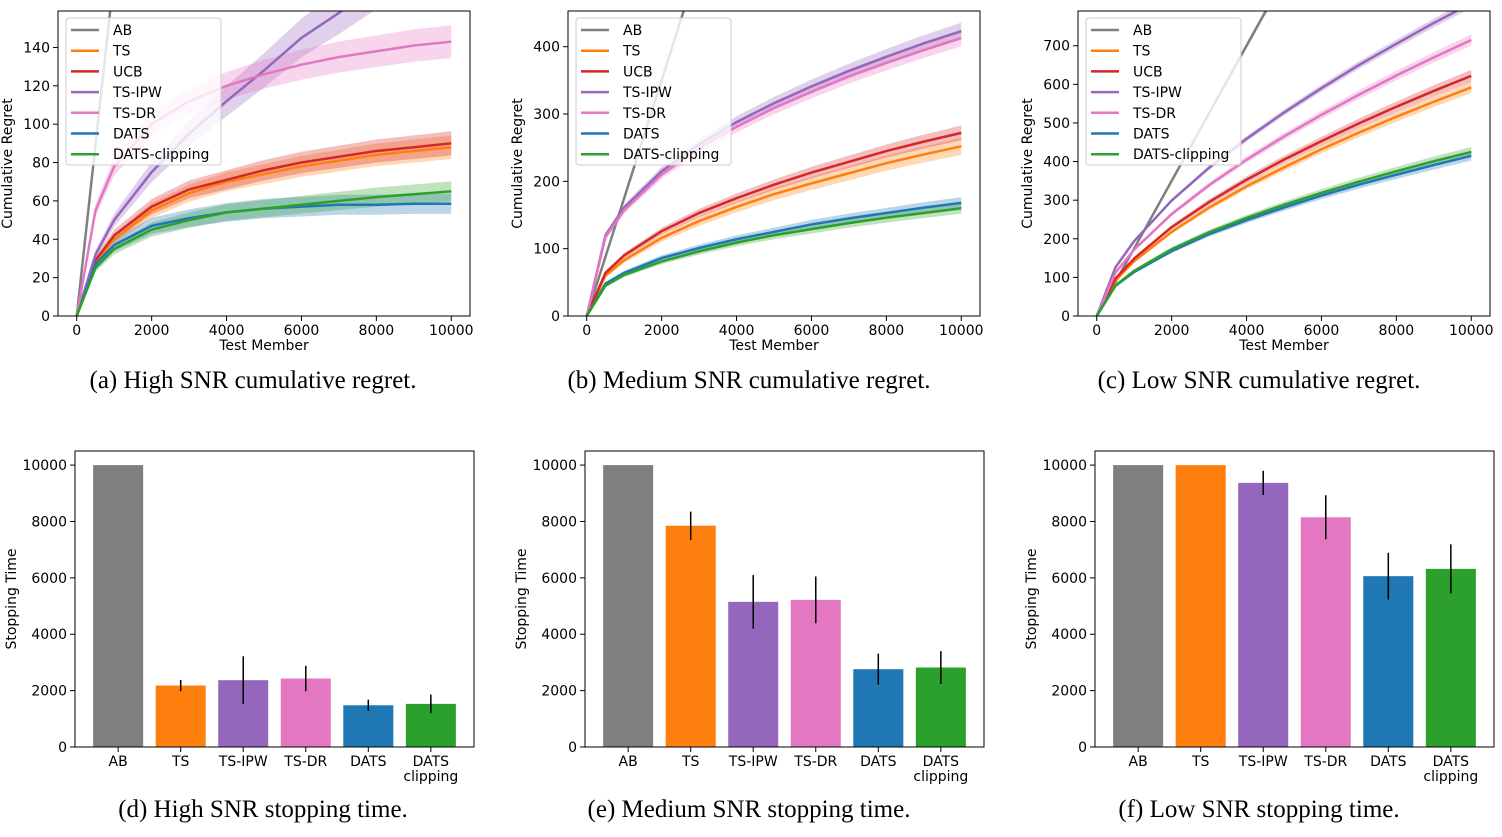 The image size is (1502, 837). Describe the element at coordinates (41, 202) in the screenshot. I see `y-tick-label: 60` at that location.